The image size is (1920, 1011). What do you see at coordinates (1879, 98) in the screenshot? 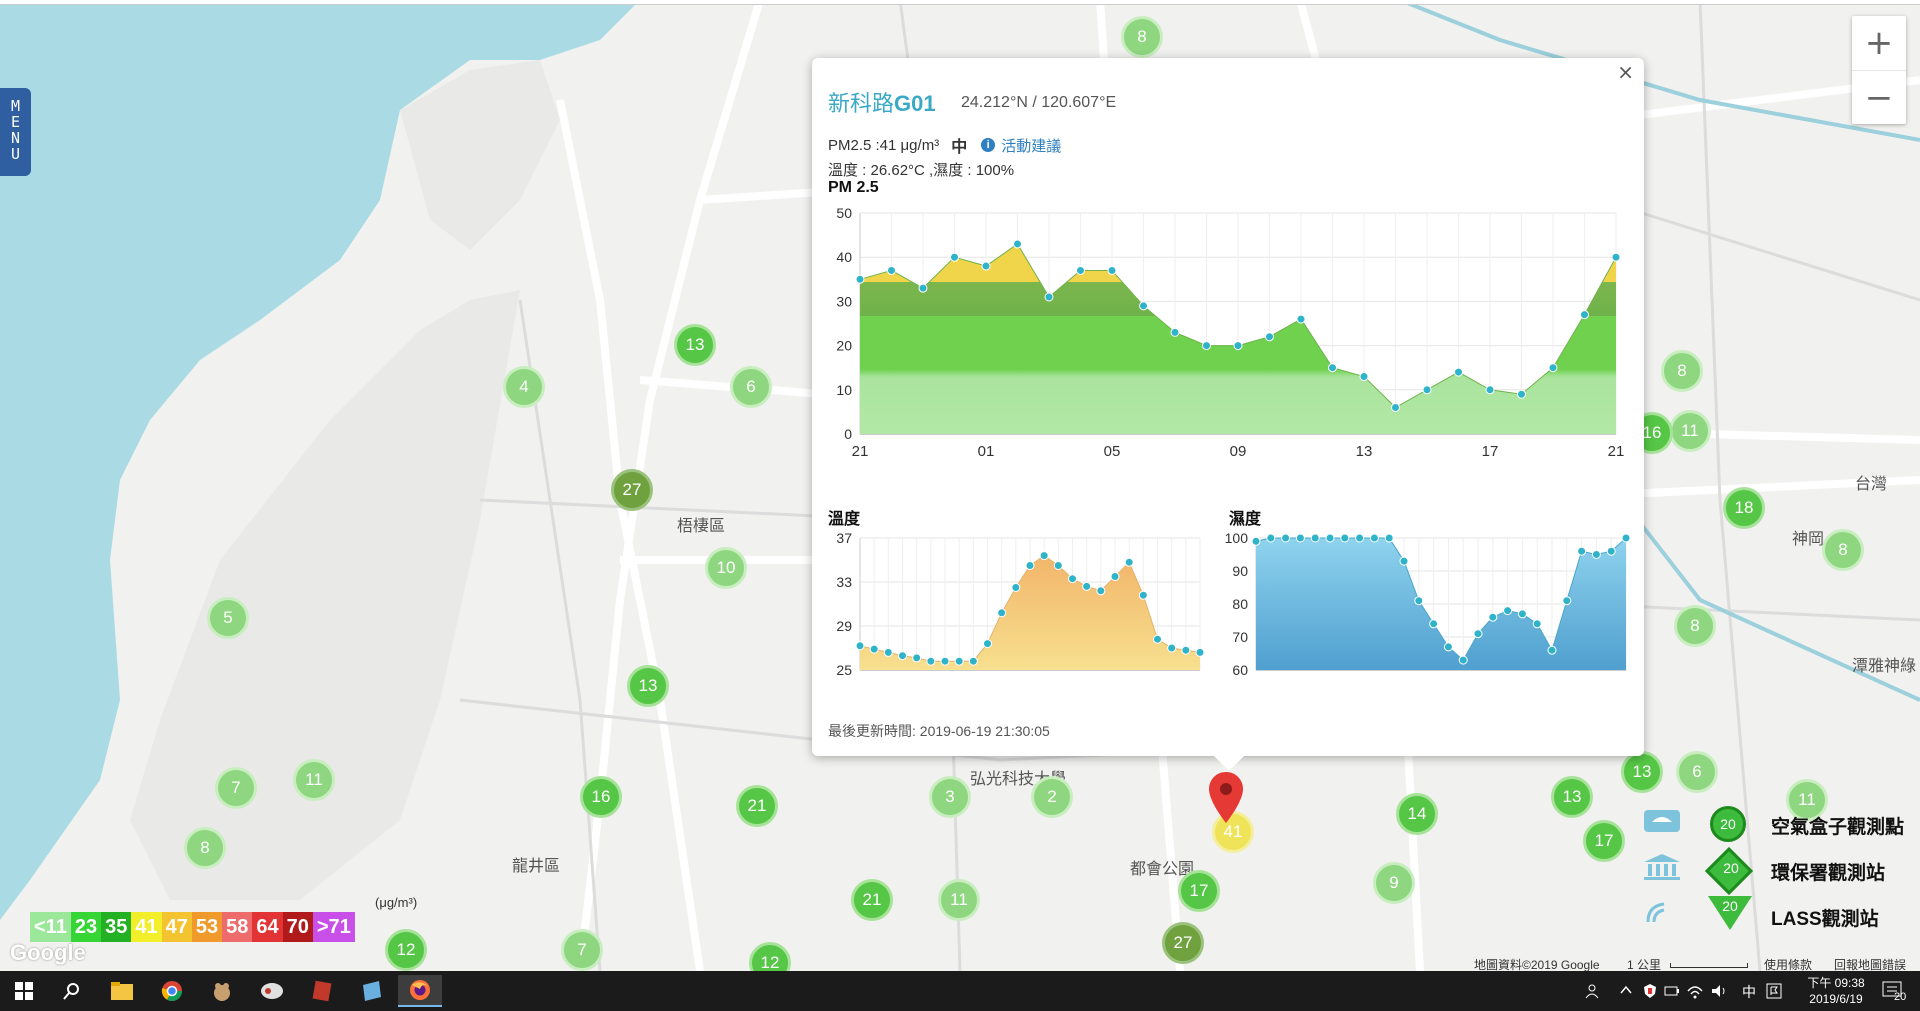
I see `zoom-out-button: −` at bounding box center [1879, 98].